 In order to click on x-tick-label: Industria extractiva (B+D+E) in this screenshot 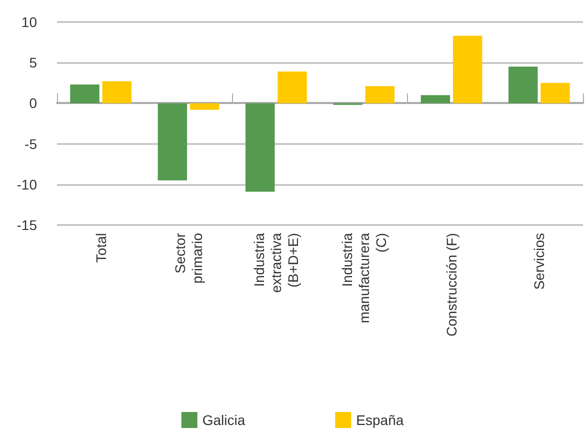, I will do `click(276, 262)`.